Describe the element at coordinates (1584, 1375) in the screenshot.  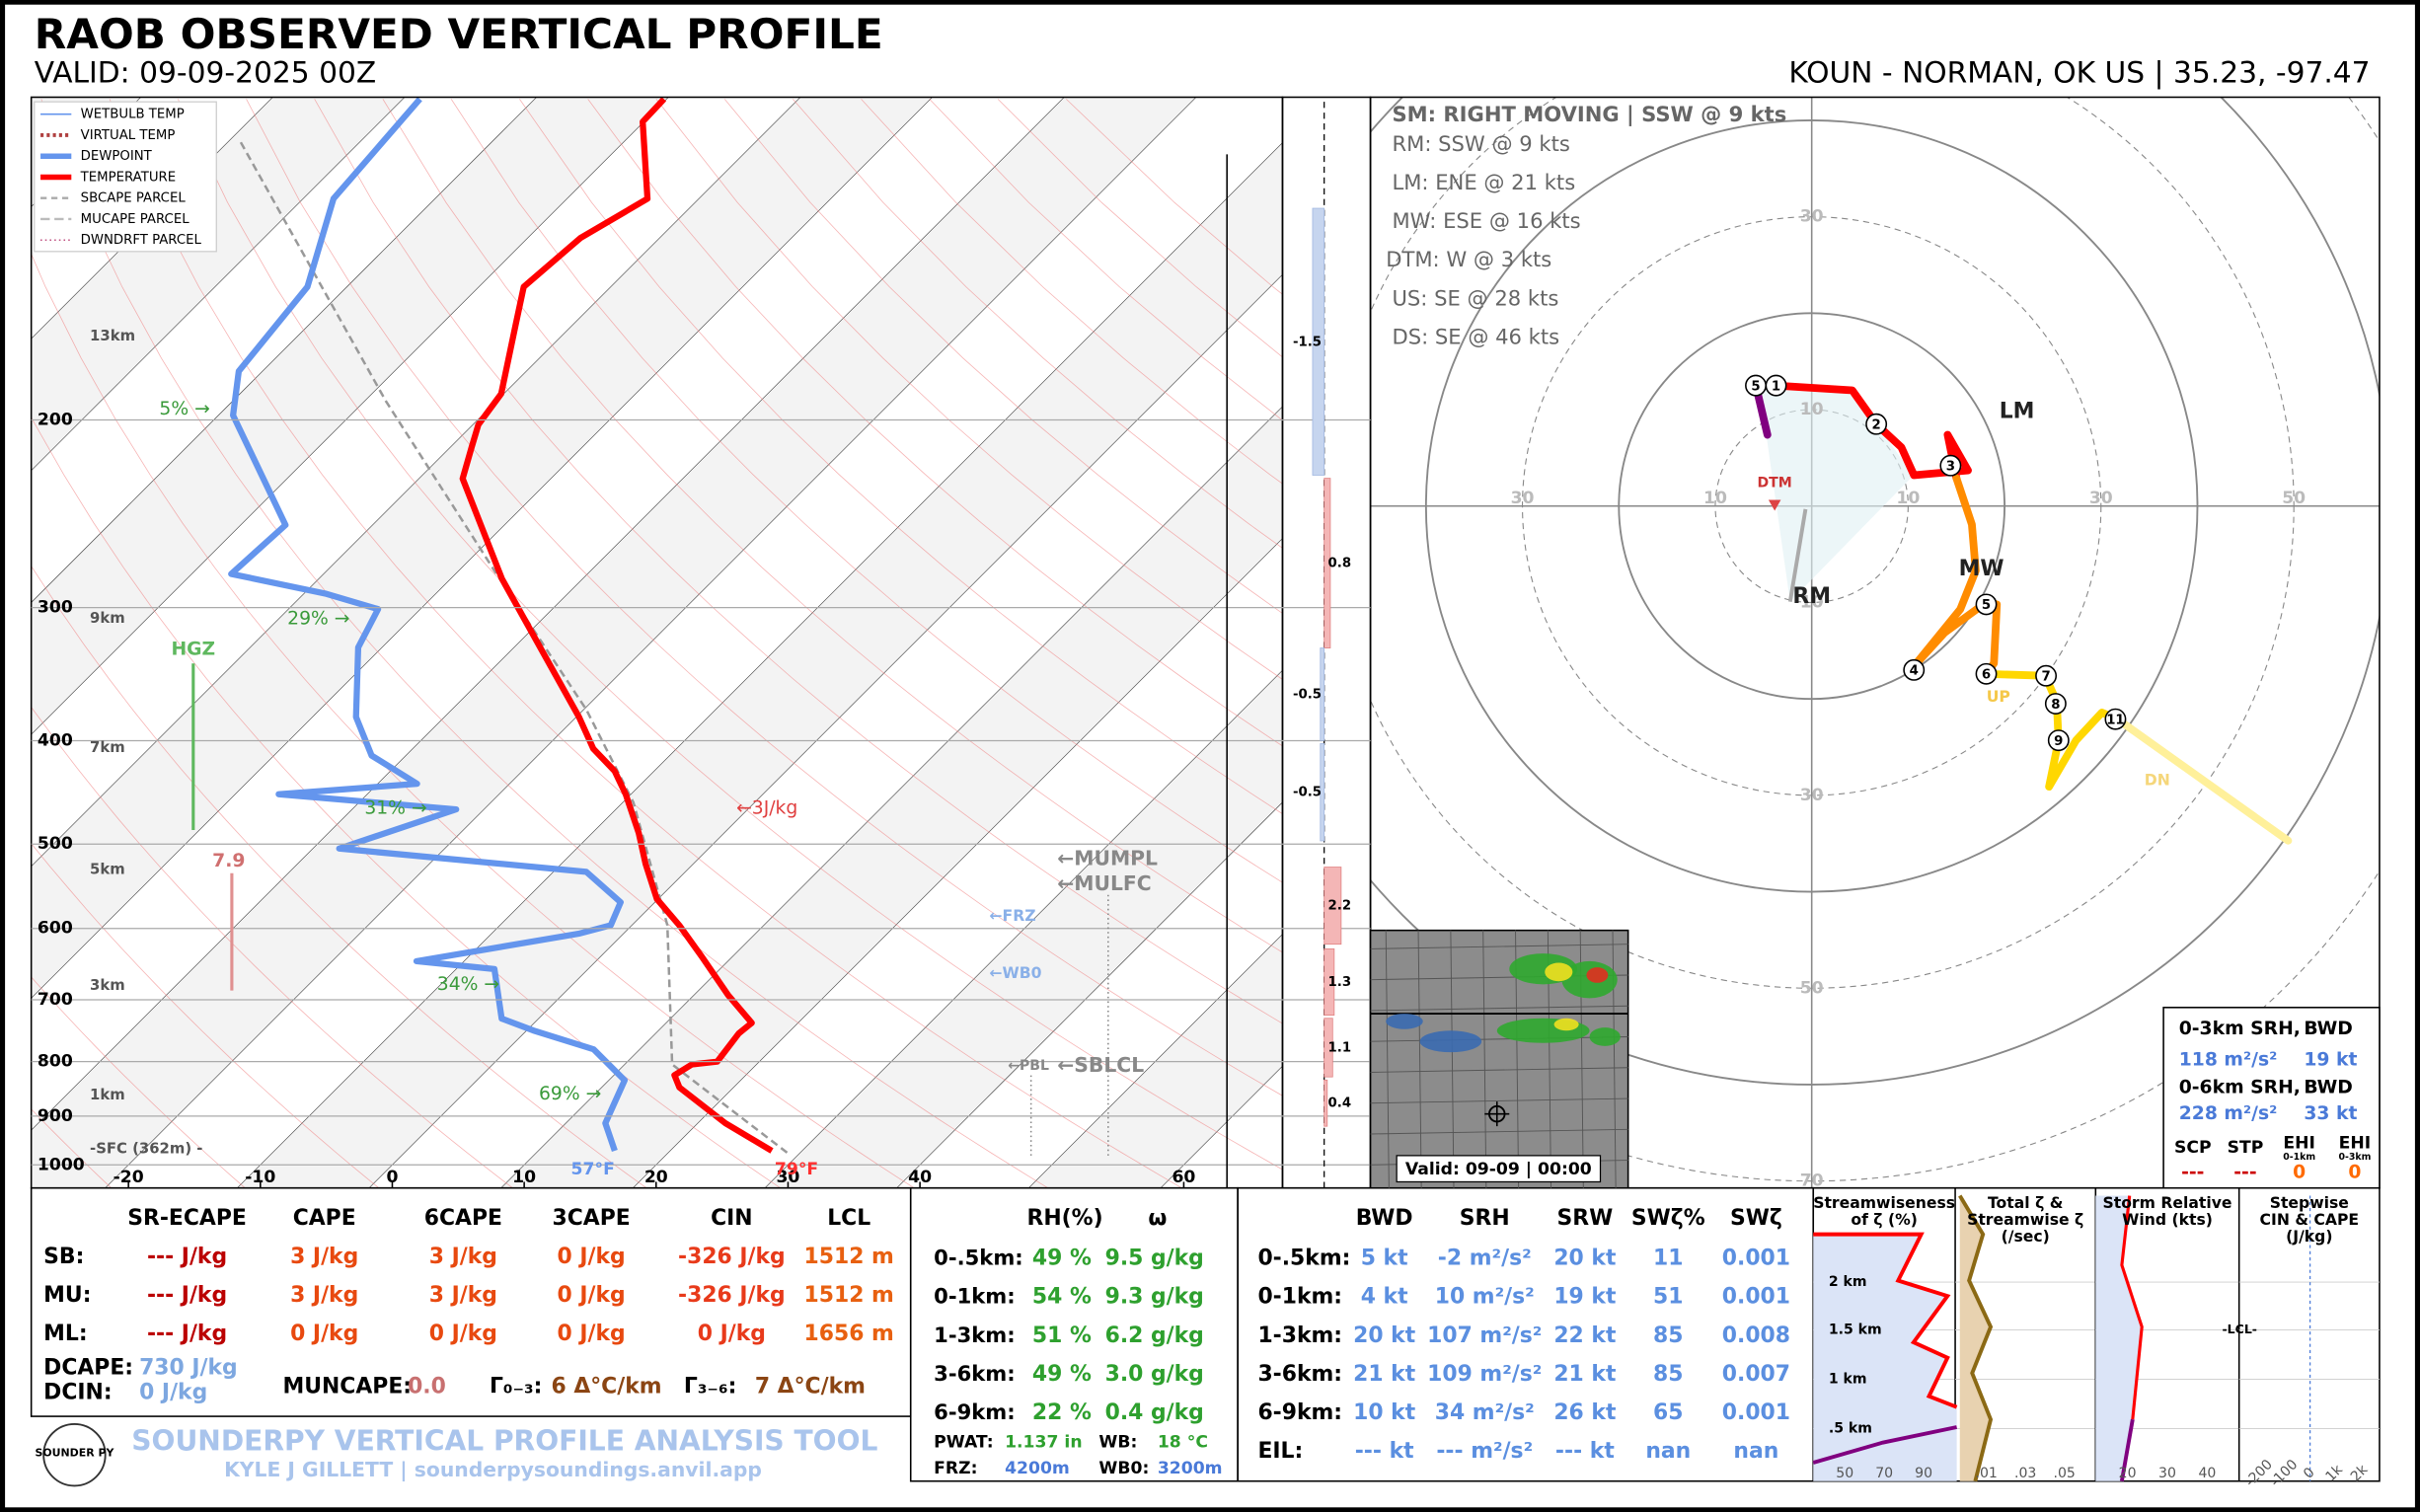
I see `table-cell: 21 kt` at that location.